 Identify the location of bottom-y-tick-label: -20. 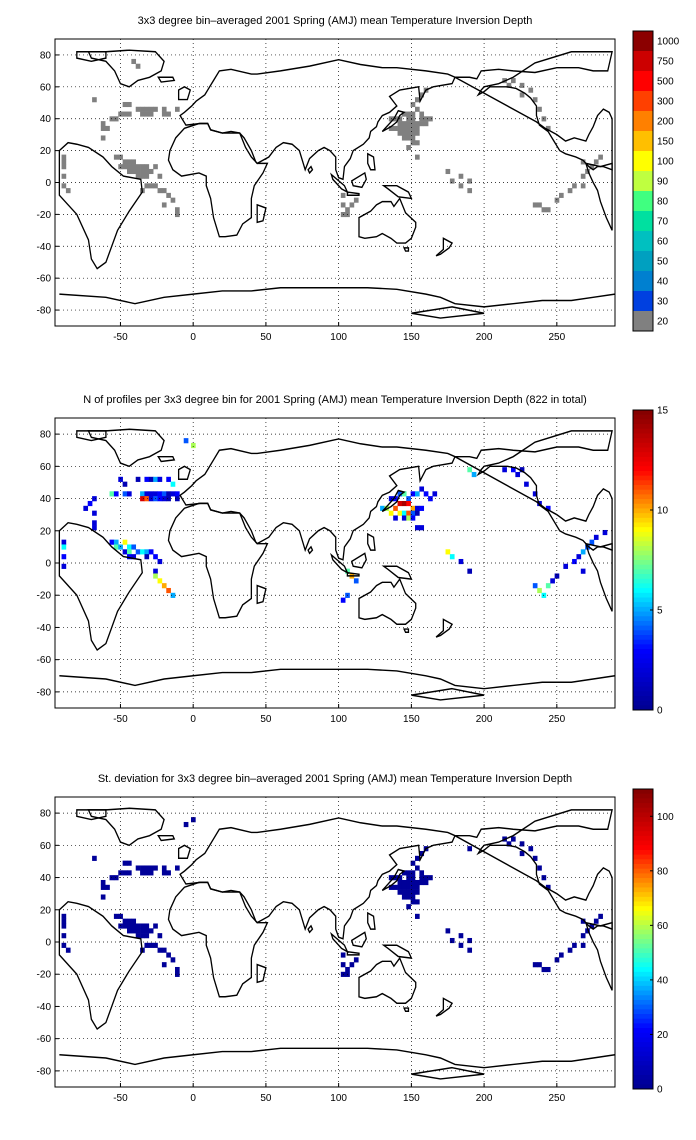
(44, 975).